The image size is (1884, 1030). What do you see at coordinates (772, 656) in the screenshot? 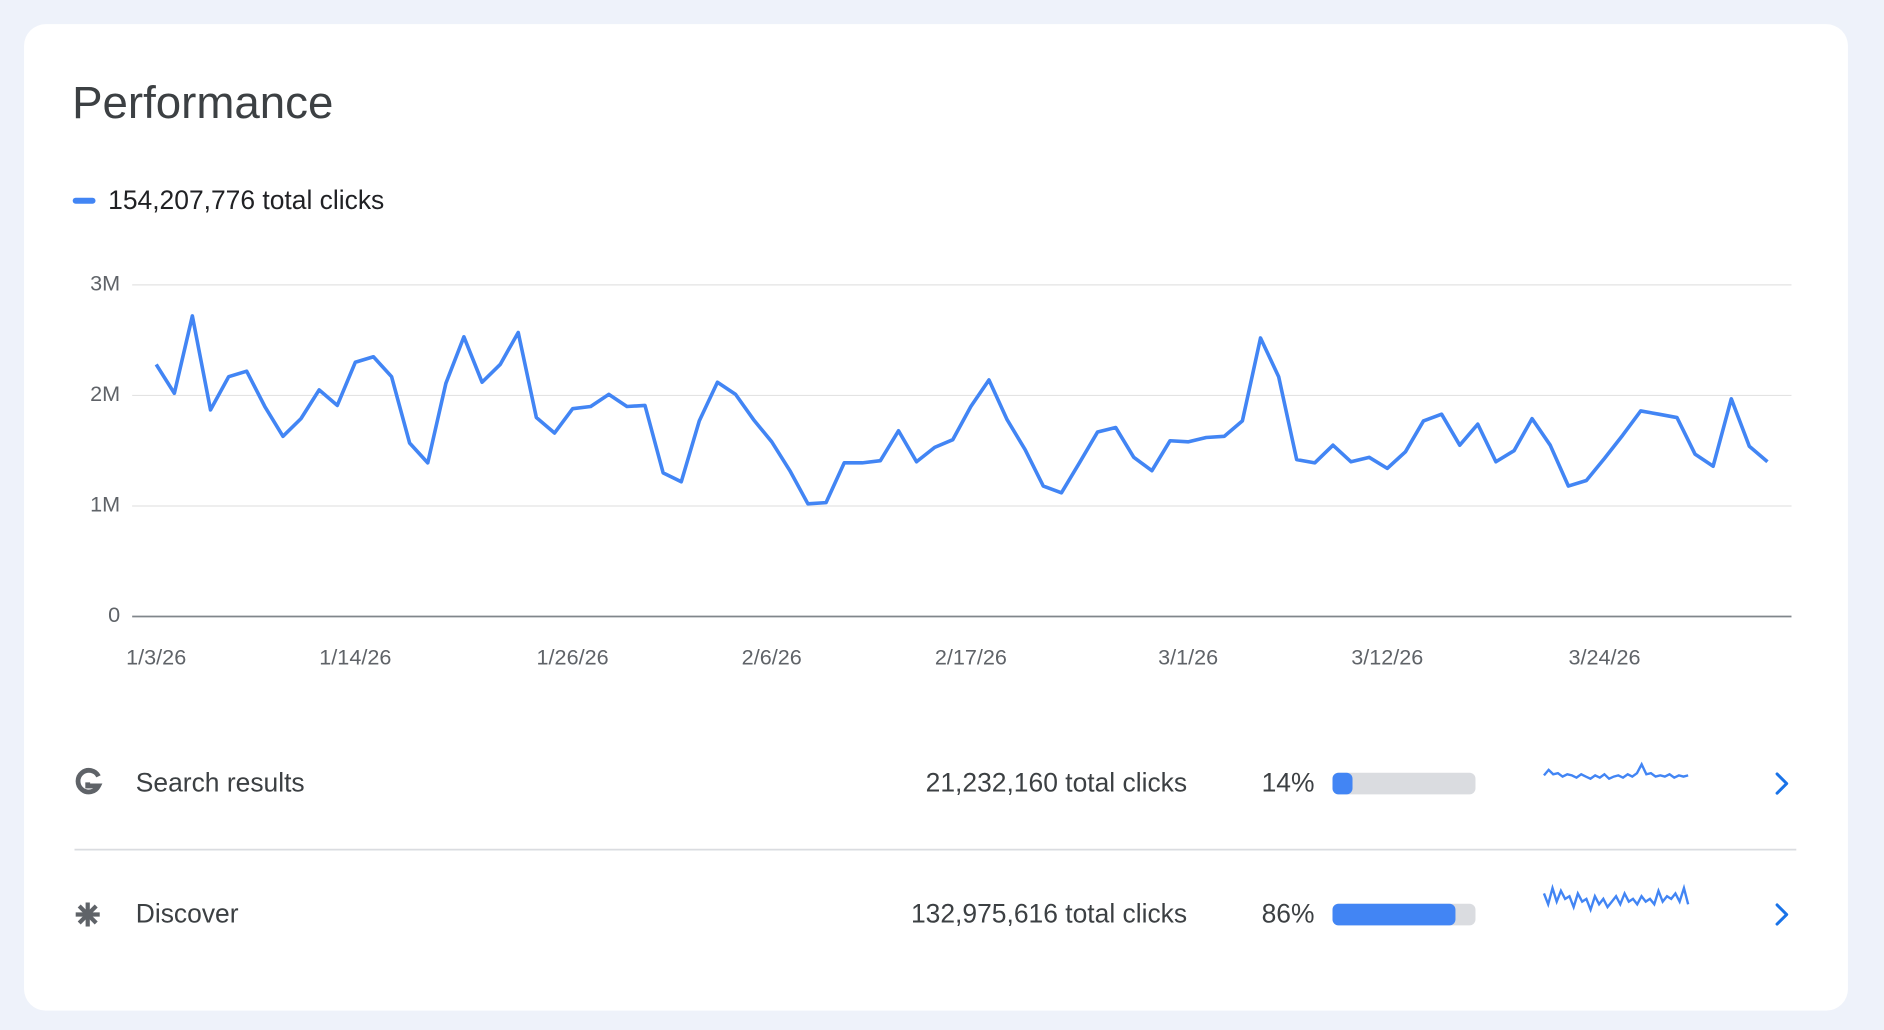
I see `x-tick-label: 2/6/26` at bounding box center [772, 656].